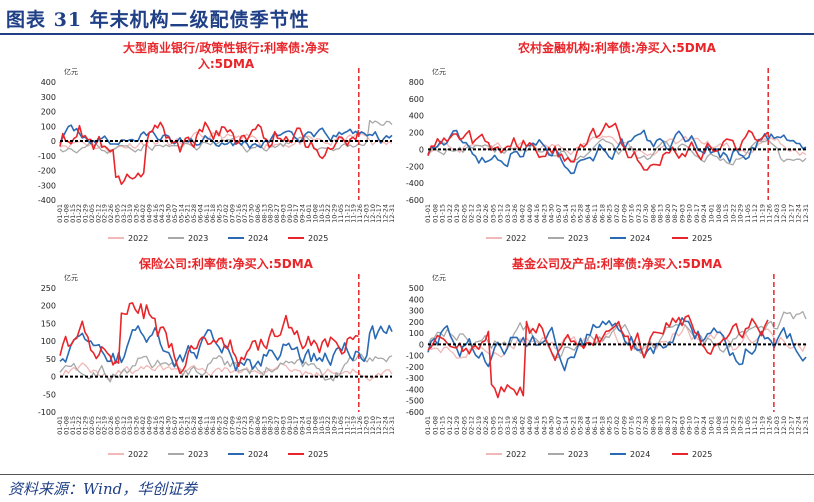  I want to click on x-tick-label: 10-29, so click(741, 425).